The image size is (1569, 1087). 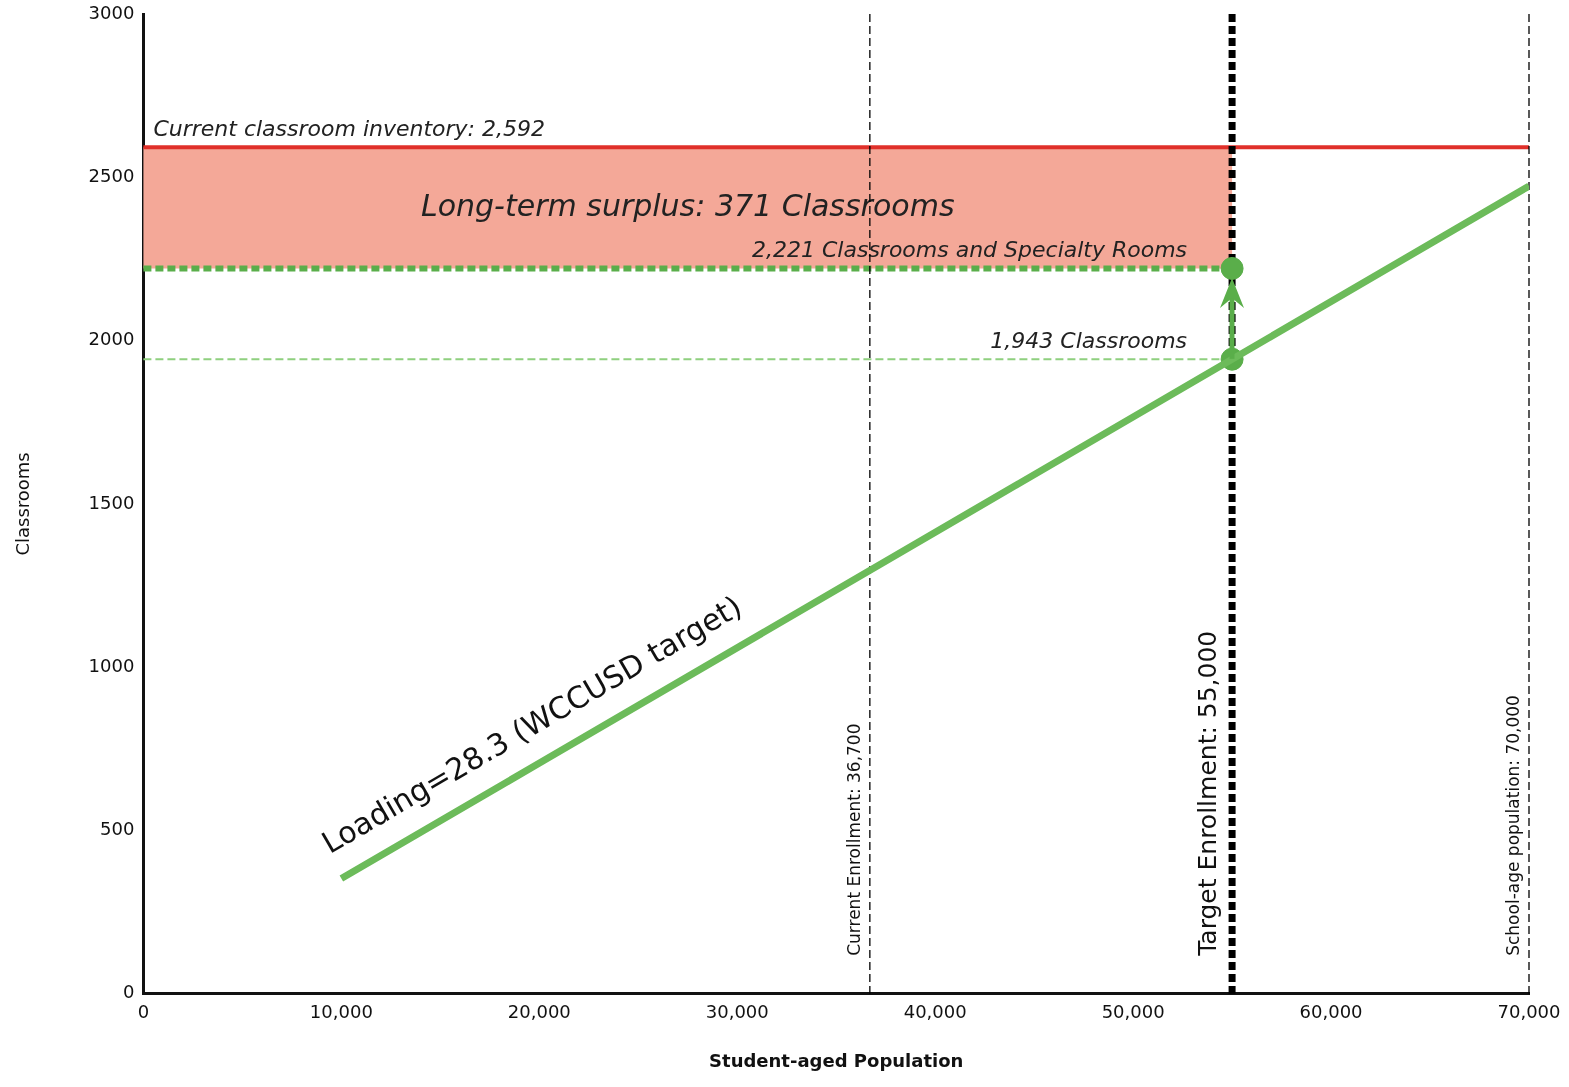 What do you see at coordinates (111, 12) in the screenshot?
I see `y-tick-label: 3000` at bounding box center [111, 12].